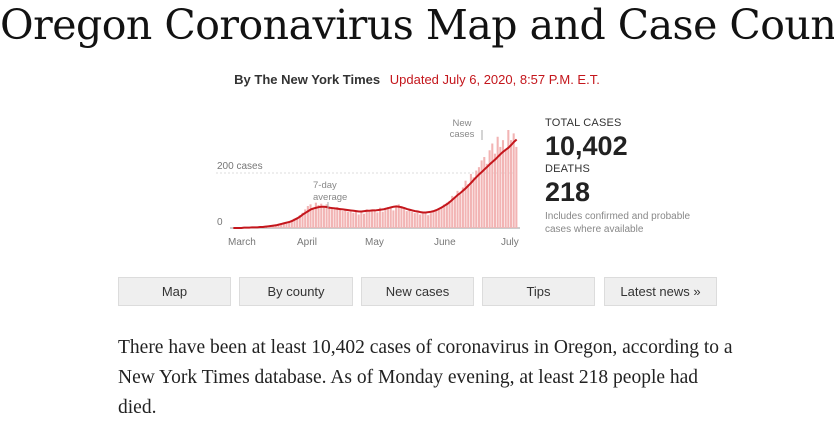  Describe the element at coordinates (242, 242) in the screenshot. I see `month-label-march: March` at that location.